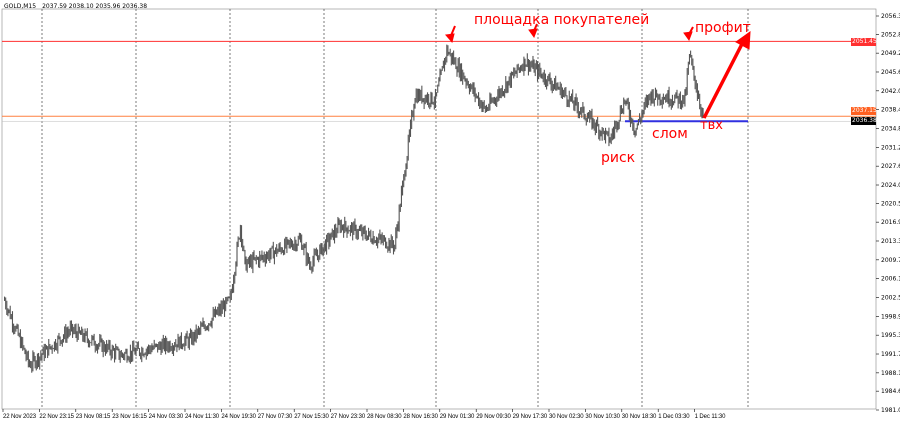 The width and height of the screenshot is (900, 422). What do you see at coordinates (20, 6) in the screenshot?
I see `symbol-label: GOLD,M15` at bounding box center [20, 6].